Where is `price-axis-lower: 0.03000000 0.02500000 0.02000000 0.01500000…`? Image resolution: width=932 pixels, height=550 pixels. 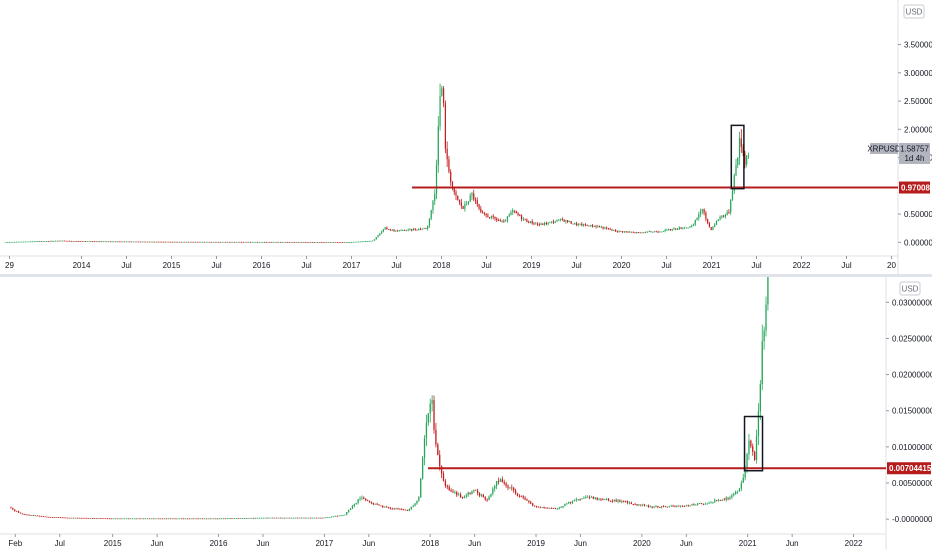 price-axis-lower: 0.03000000 0.02500000 0.02000000 0.01500000… is located at coordinates (909, 411).